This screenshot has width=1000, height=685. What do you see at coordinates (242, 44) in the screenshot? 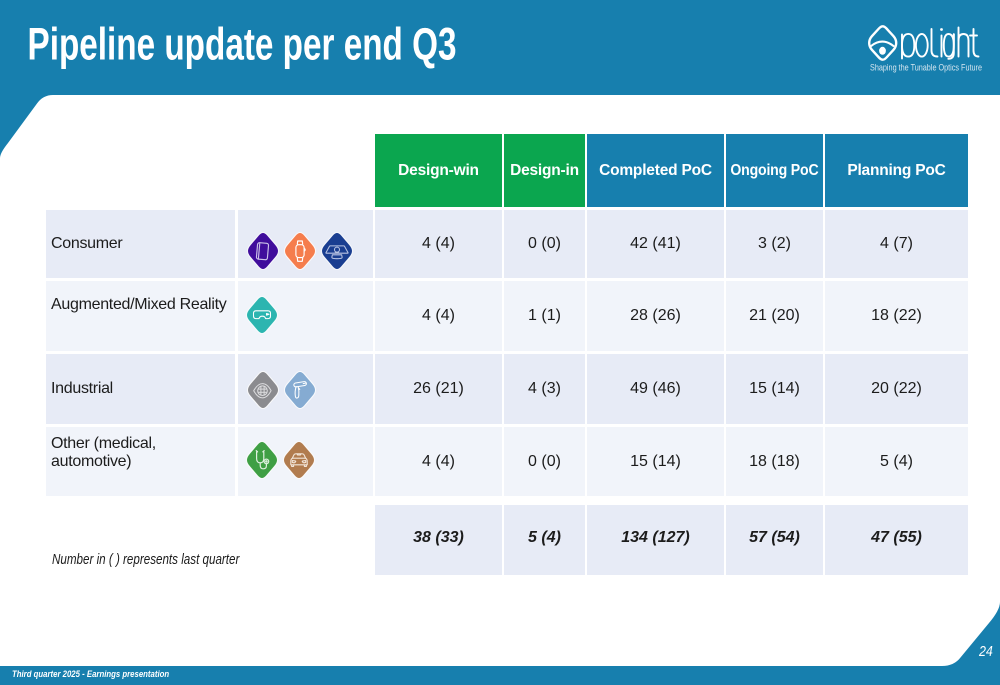
I see `svg-text: Pipeline update per end Q3` at bounding box center [242, 44].